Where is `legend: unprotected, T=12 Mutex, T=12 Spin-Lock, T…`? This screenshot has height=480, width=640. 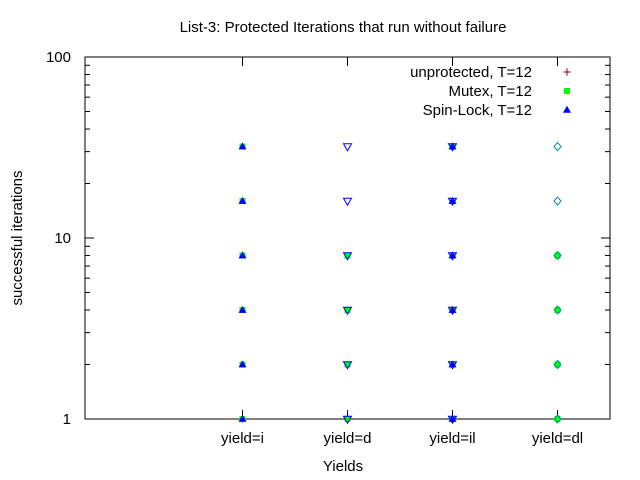
legend: unprotected, T=12 Mutex, T=12 Spin-Lock, T… is located at coordinates (490, 91).